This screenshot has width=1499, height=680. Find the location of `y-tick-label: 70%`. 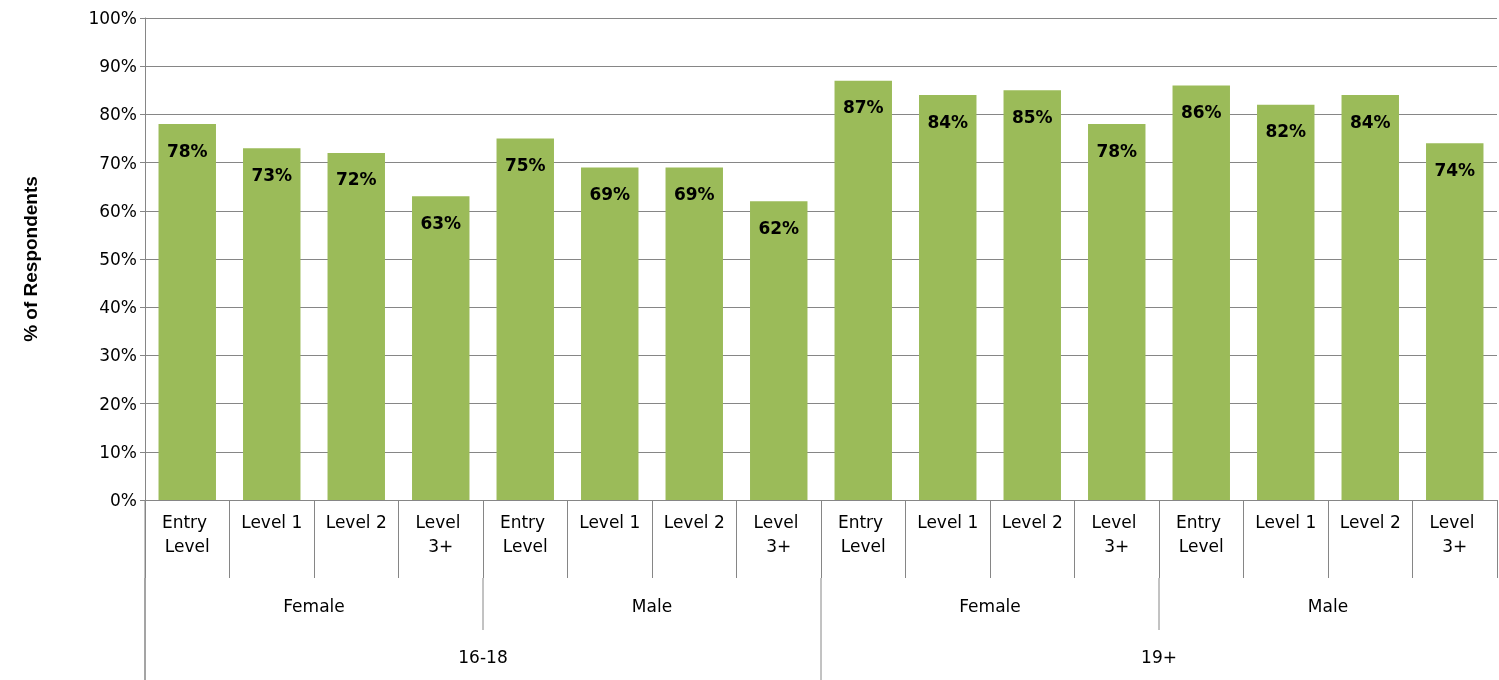

y-tick-label: 70% is located at coordinates (118, 162).